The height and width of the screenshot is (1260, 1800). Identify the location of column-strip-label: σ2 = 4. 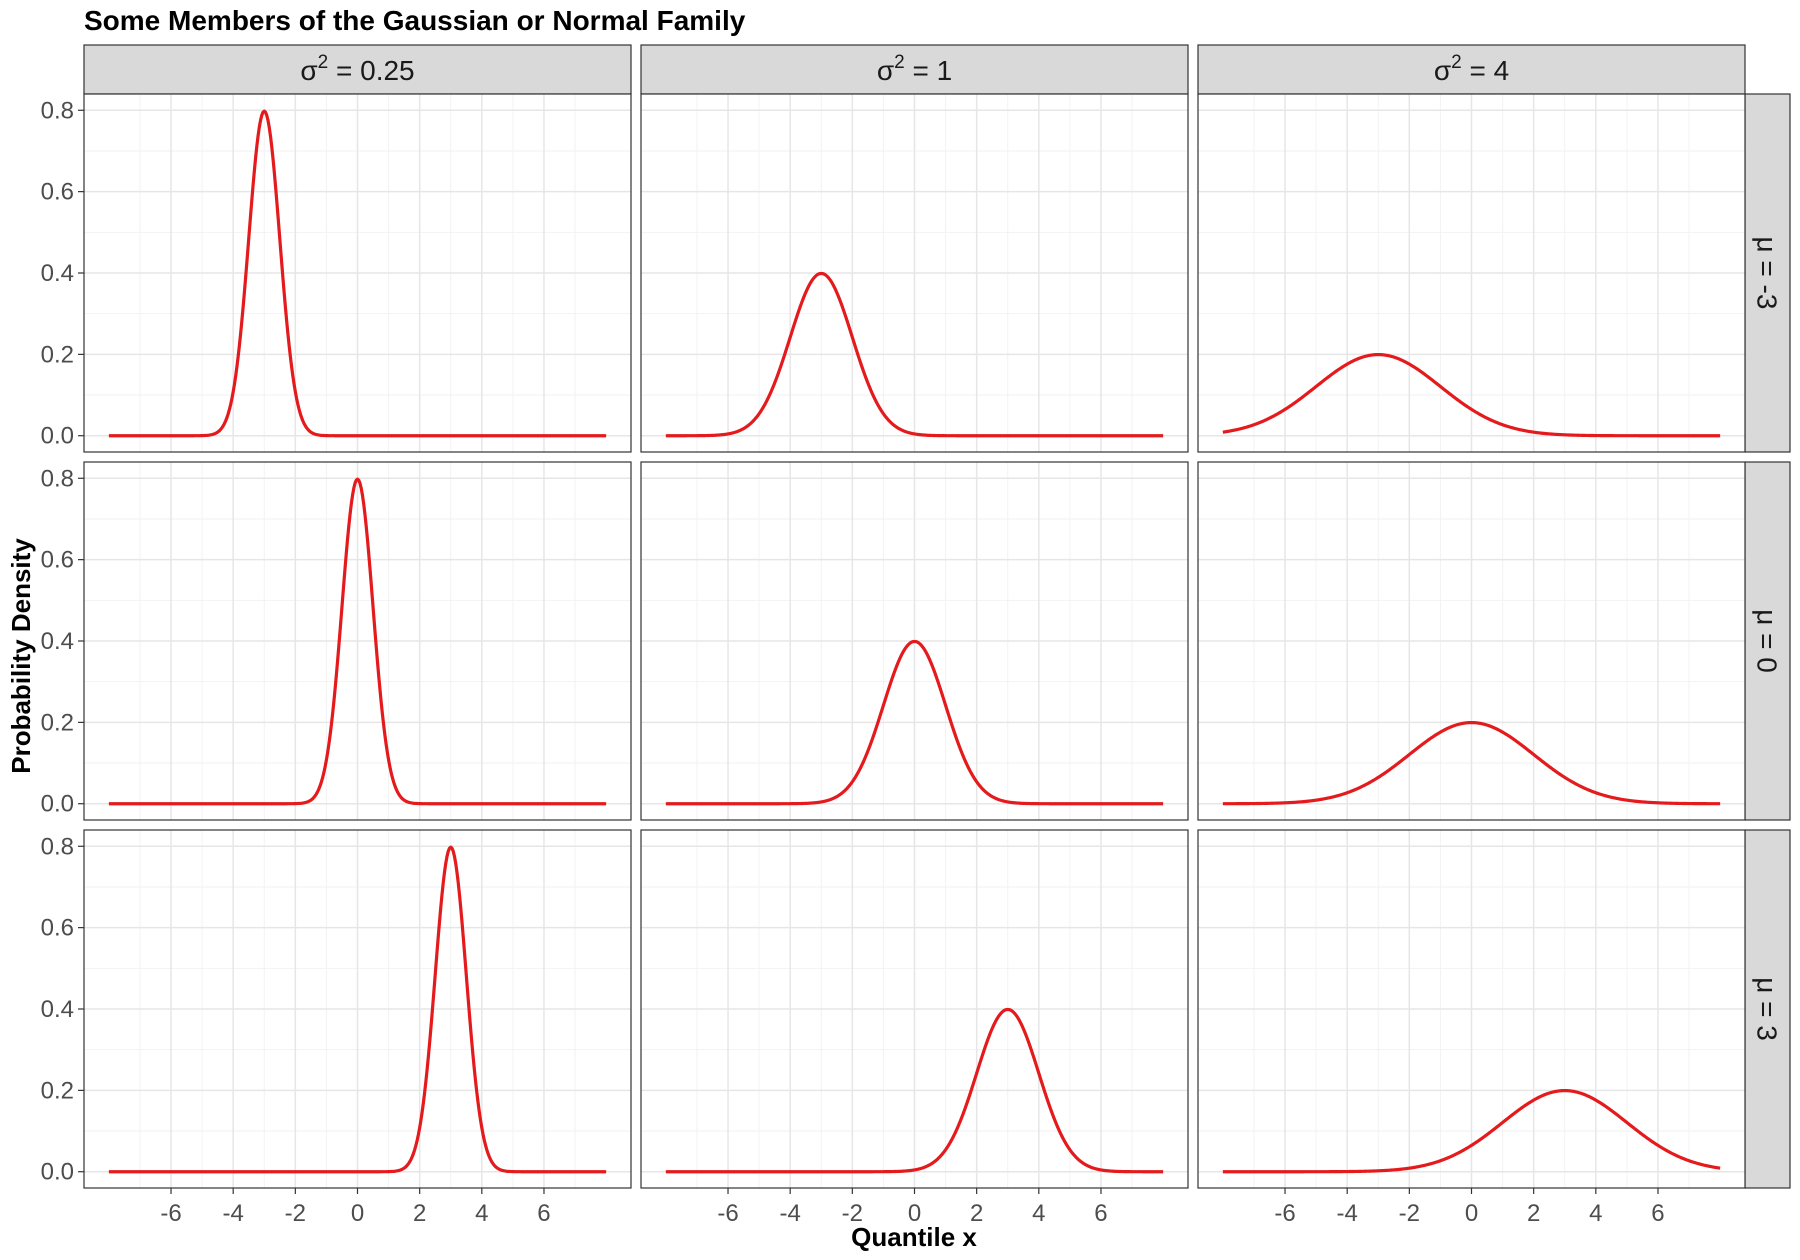
(1471, 69).